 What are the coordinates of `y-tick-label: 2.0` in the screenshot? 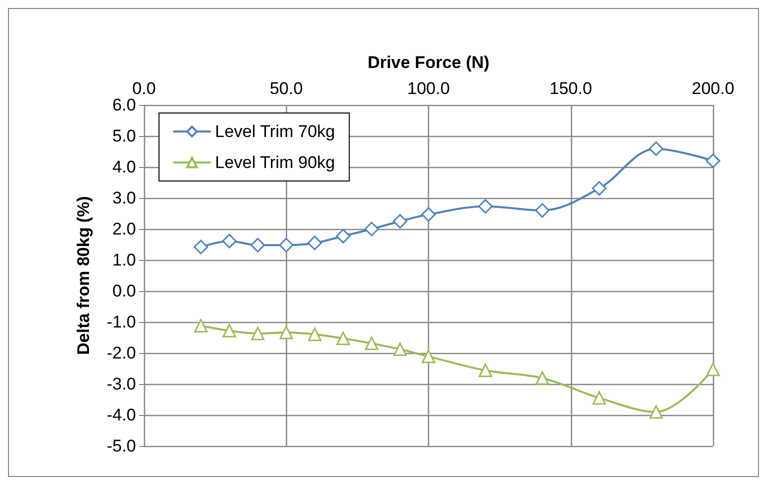 It's located at (124, 229).